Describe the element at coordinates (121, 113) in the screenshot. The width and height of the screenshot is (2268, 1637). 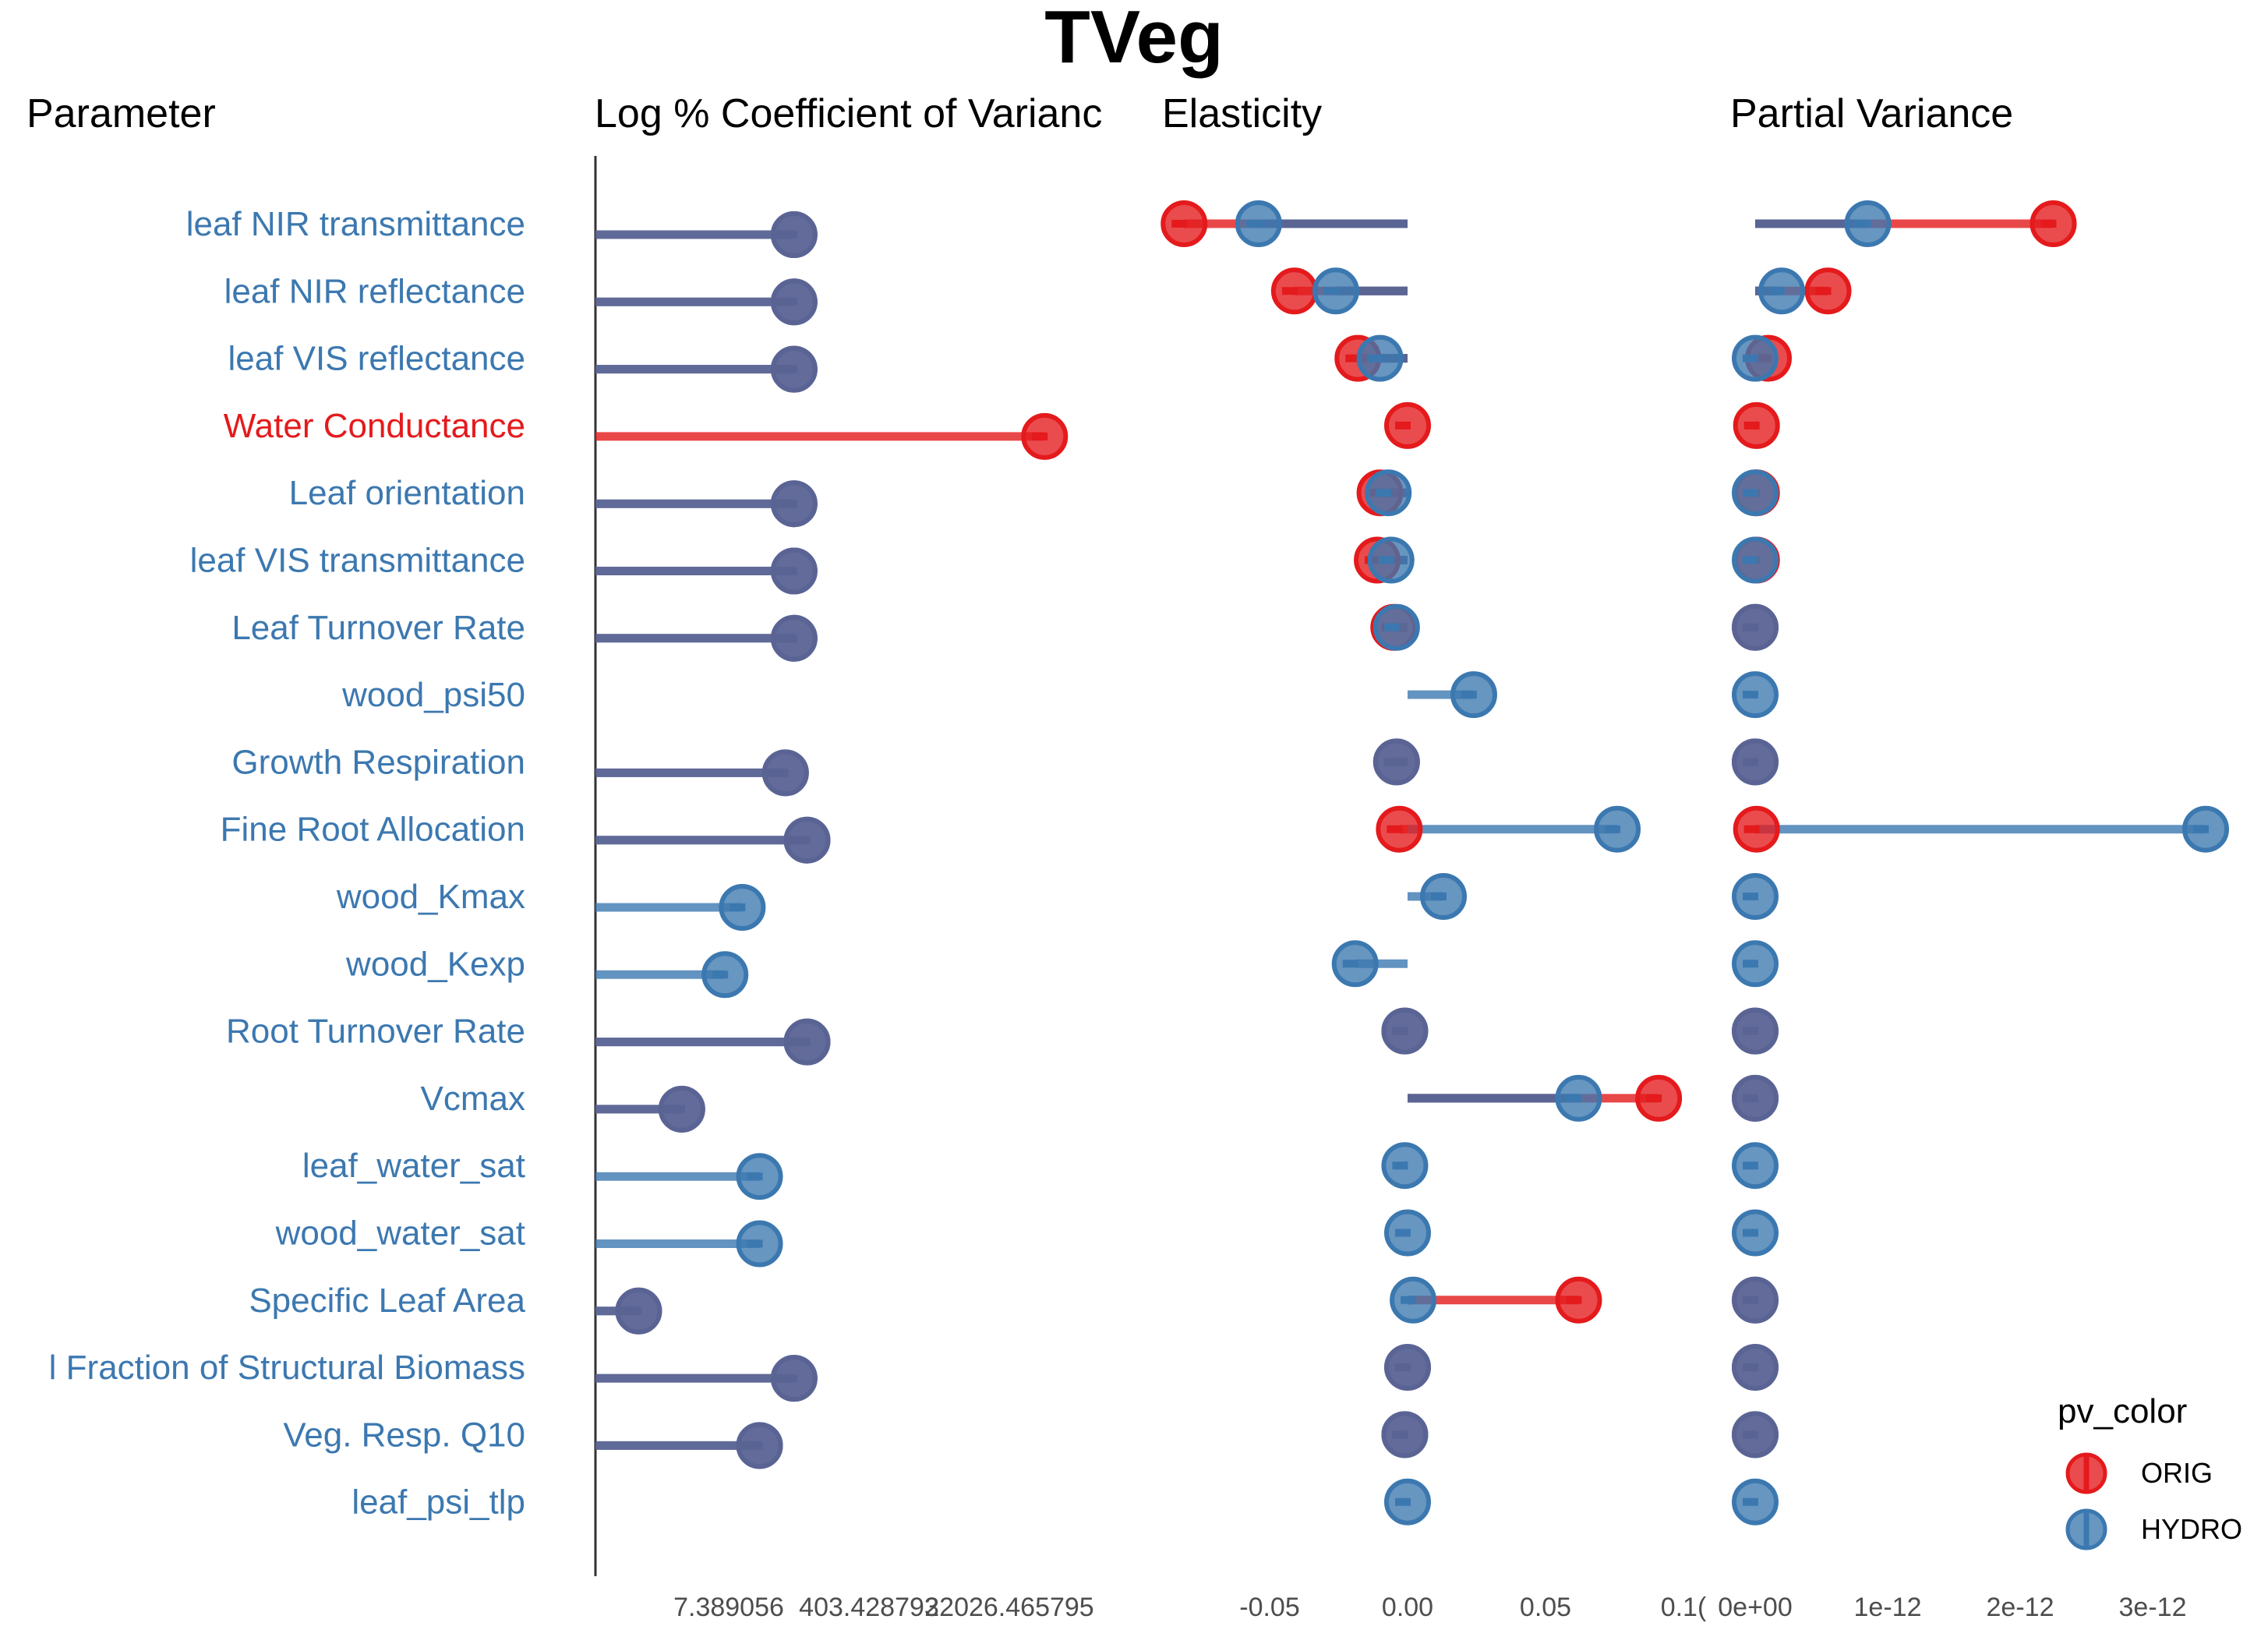
I see `header-parameter: Parameter` at that location.